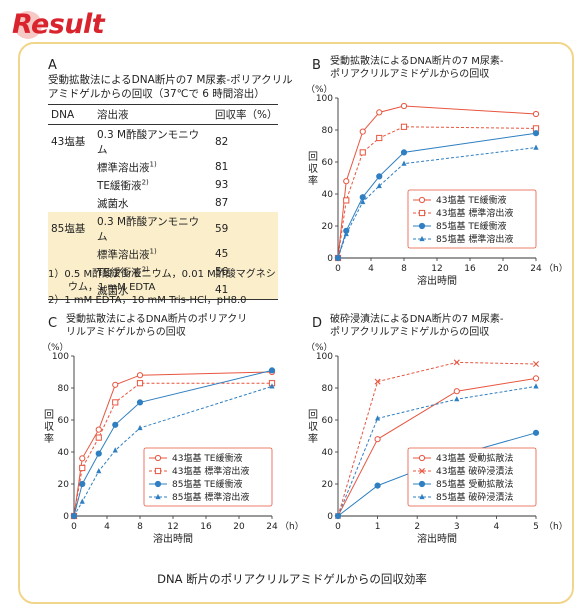  I want to click on x-tick-label: 16, so click(470, 269).